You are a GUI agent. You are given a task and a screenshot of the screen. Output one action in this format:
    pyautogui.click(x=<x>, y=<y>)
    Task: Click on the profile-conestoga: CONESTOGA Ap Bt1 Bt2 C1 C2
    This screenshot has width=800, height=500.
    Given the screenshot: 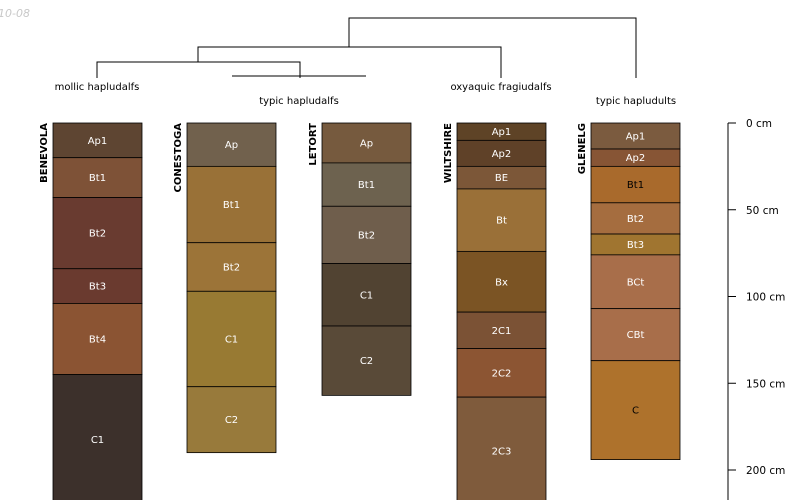 What is the action you would take?
    pyautogui.click(x=225, y=288)
    